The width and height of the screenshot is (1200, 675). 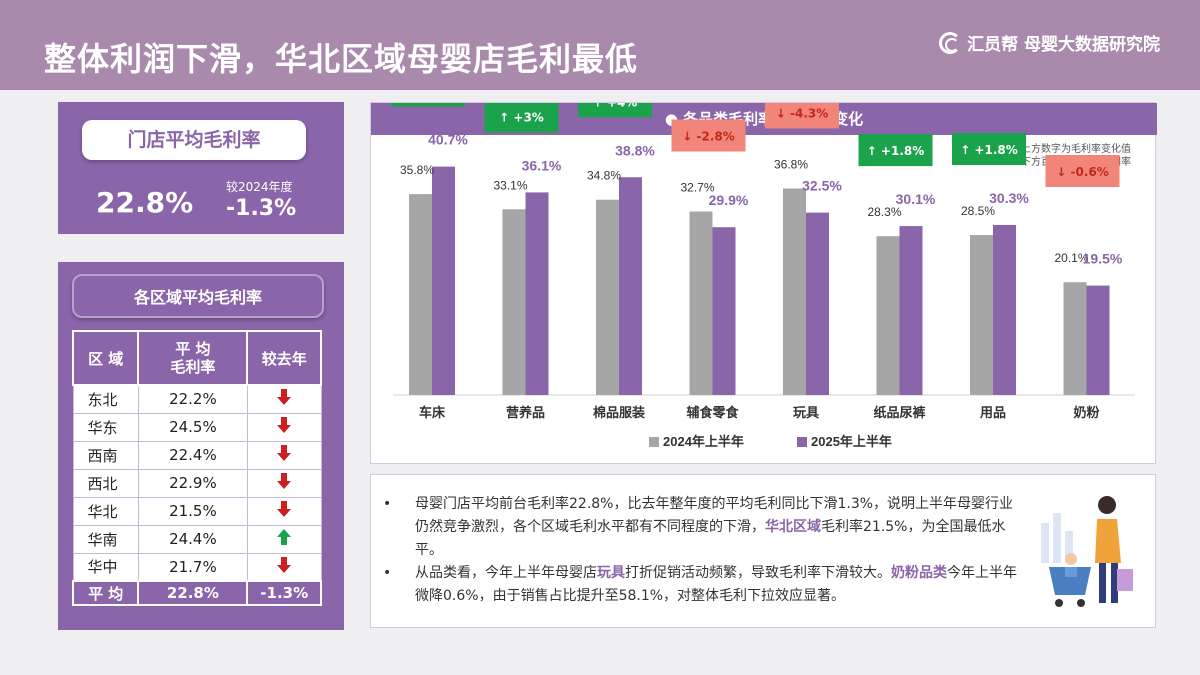 What do you see at coordinates (884, 212) in the screenshot?
I see `label-2024: 28.3%` at bounding box center [884, 212].